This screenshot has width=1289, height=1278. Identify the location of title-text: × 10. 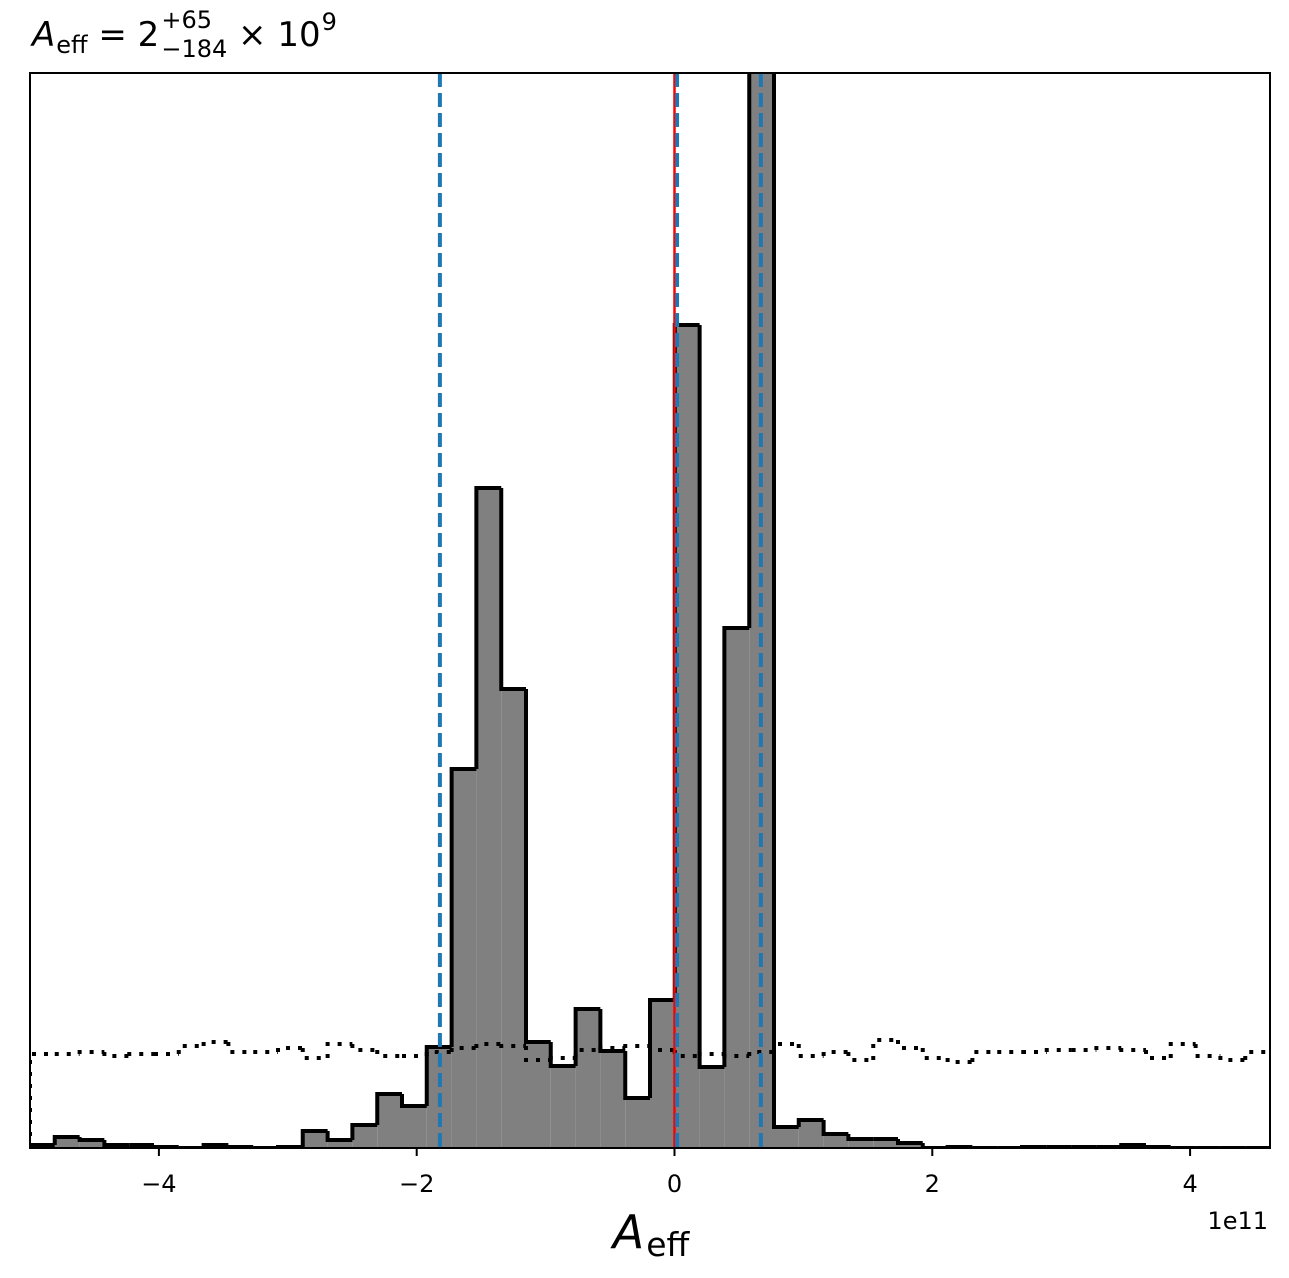
(273, 35).